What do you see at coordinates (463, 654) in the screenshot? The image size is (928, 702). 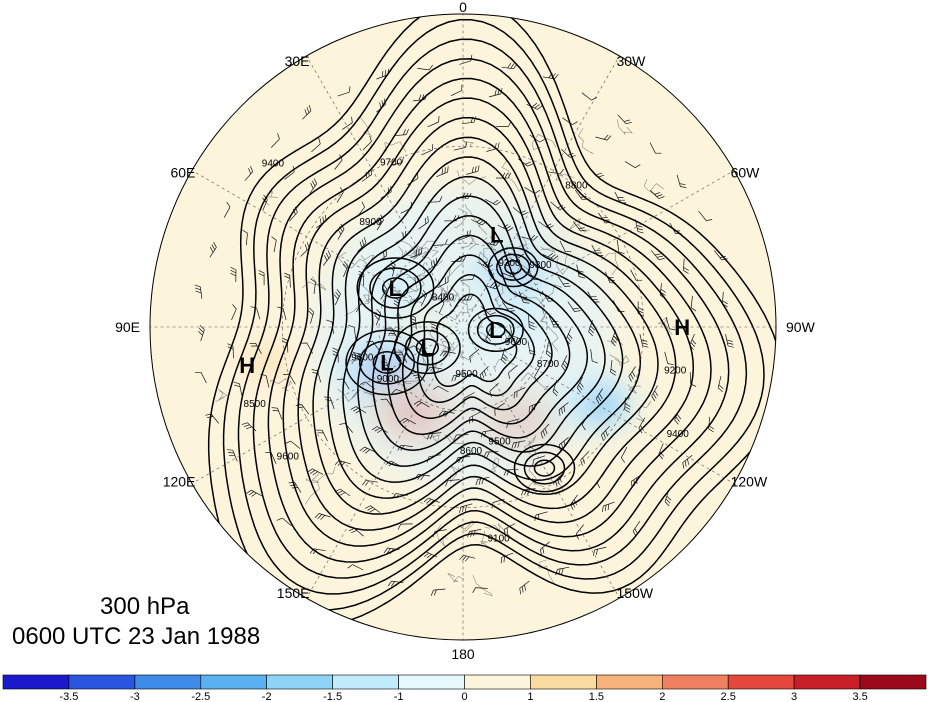 I see `longitude-label: 180` at bounding box center [463, 654].